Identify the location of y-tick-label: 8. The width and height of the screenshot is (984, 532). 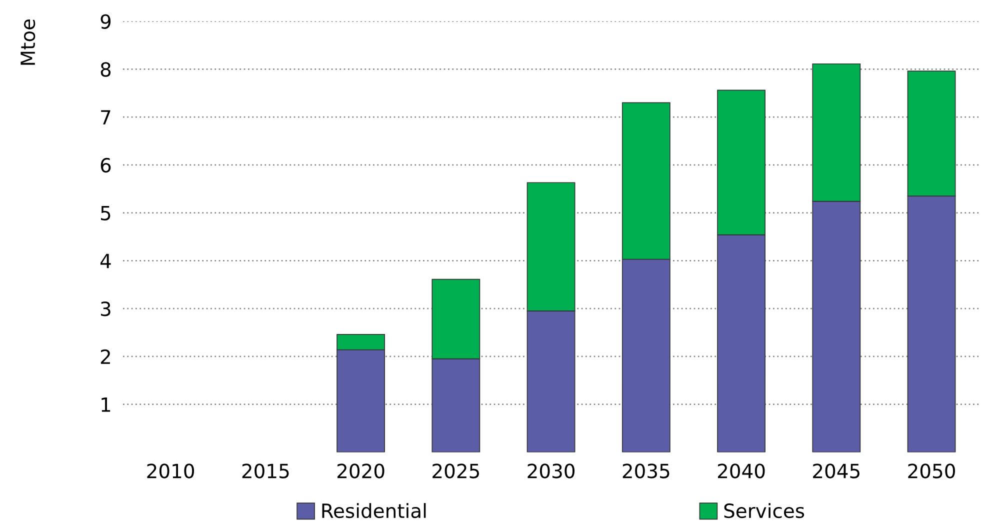
(105, 69).